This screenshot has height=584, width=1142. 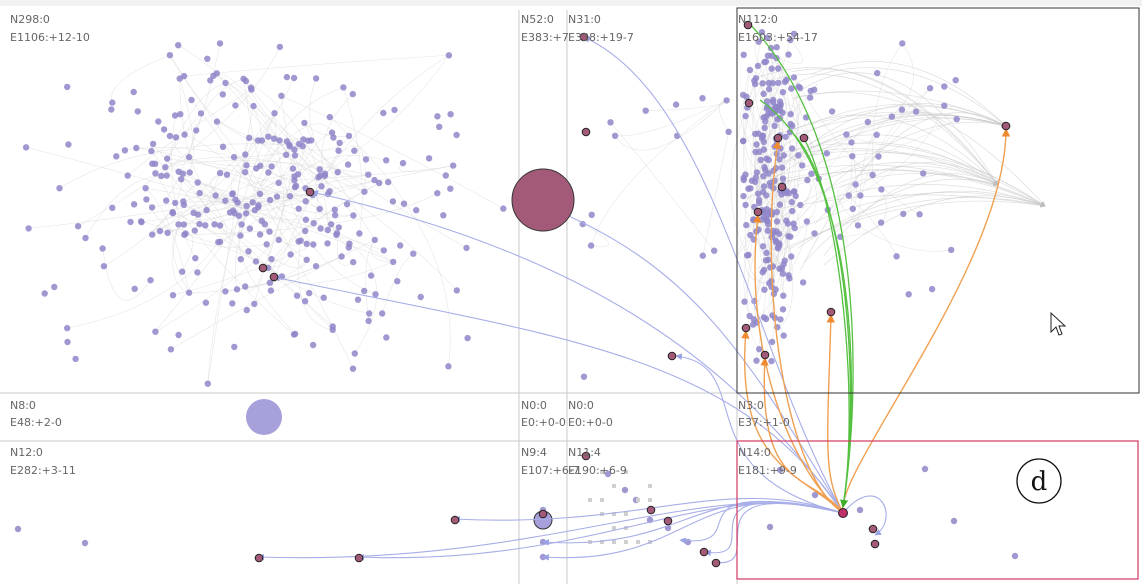 I want to click on annotation-label: d, so click(x=1039, y=482).